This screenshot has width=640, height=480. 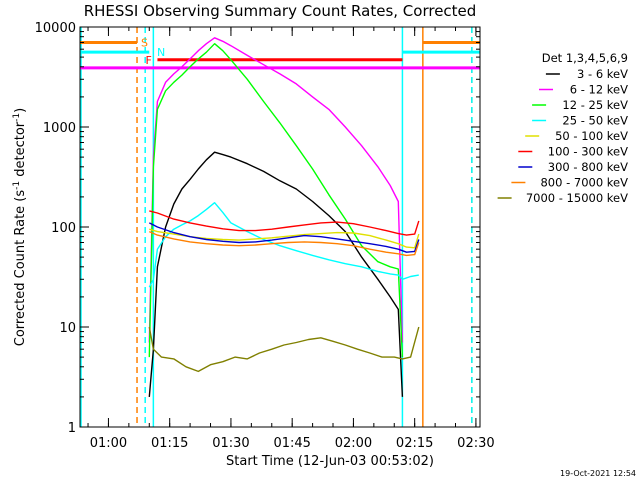 What do you see at coordinates (72, 428) in the screenshot?
I see `y-tick-label: 1` at bounding box center [72, 428].